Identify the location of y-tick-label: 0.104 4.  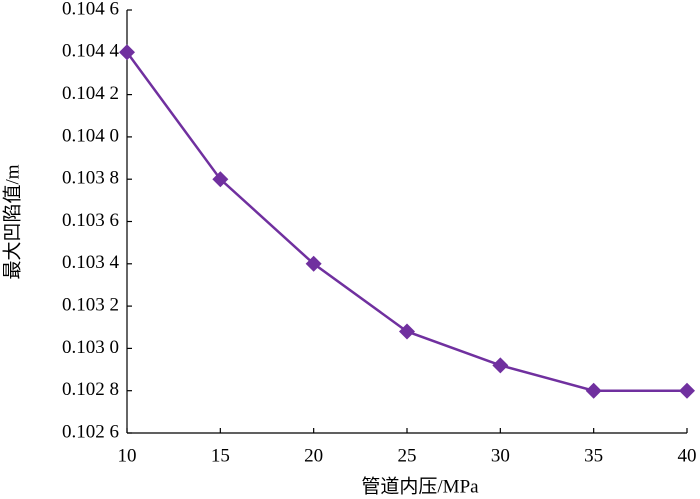
(91, 51).